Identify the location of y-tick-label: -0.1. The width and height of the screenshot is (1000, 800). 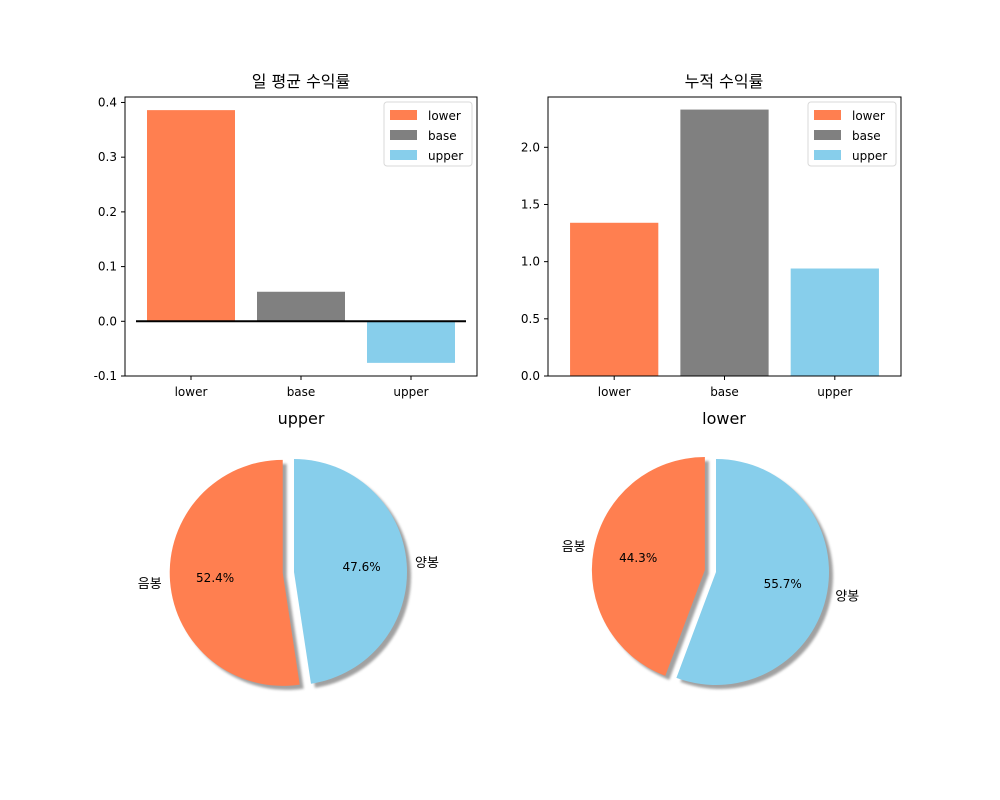
(105, 376).